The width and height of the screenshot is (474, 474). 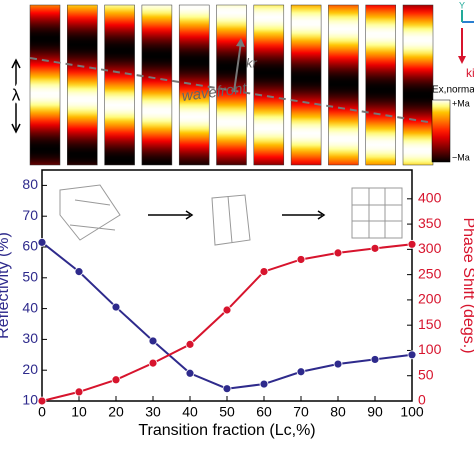 I want to click on lambda-label: λ, so click(x=16, y=94).